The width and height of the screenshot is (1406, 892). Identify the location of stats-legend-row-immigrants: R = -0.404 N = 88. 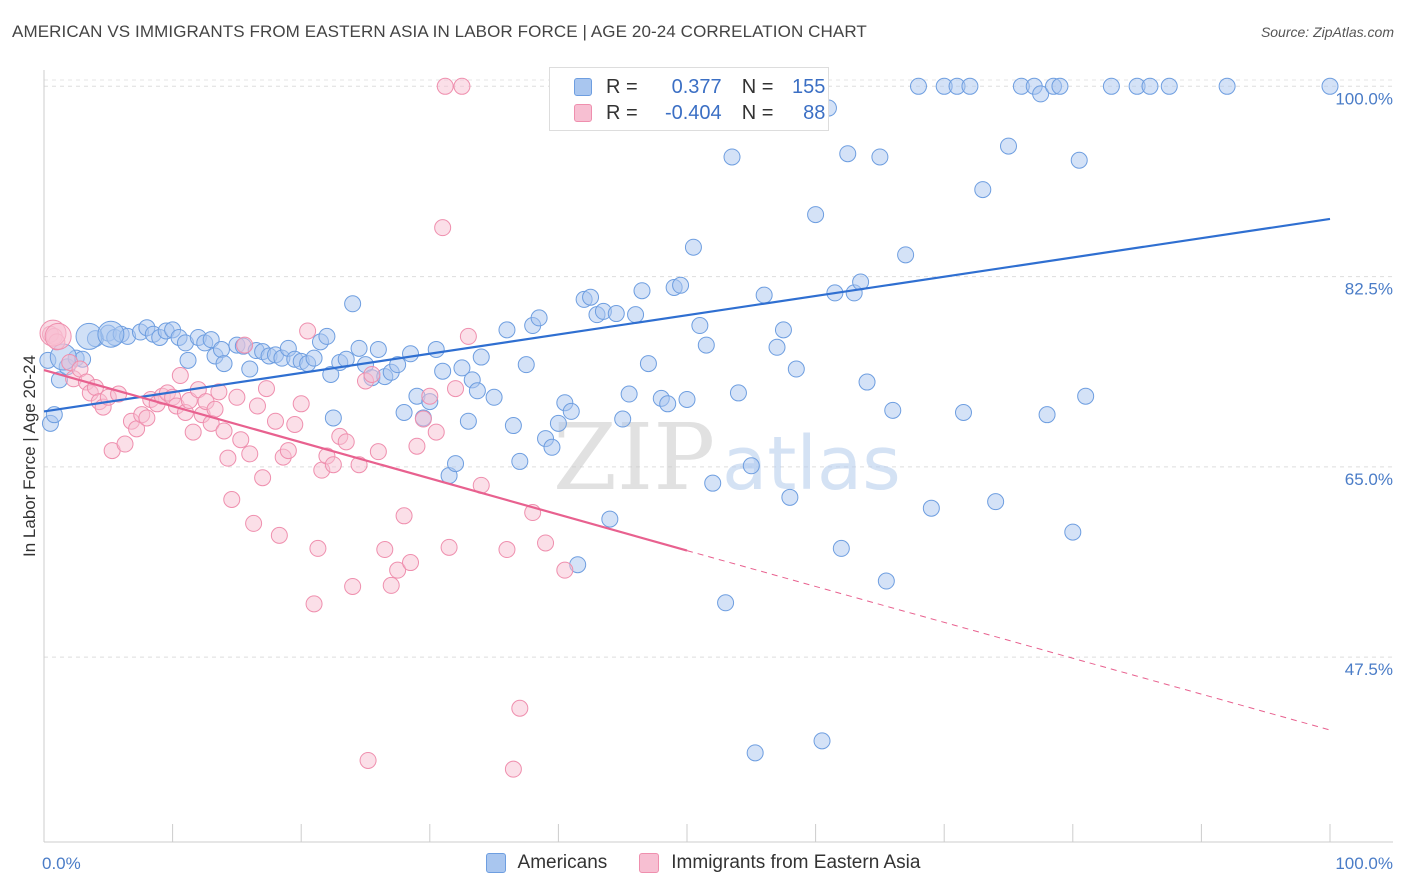
(699, 113).